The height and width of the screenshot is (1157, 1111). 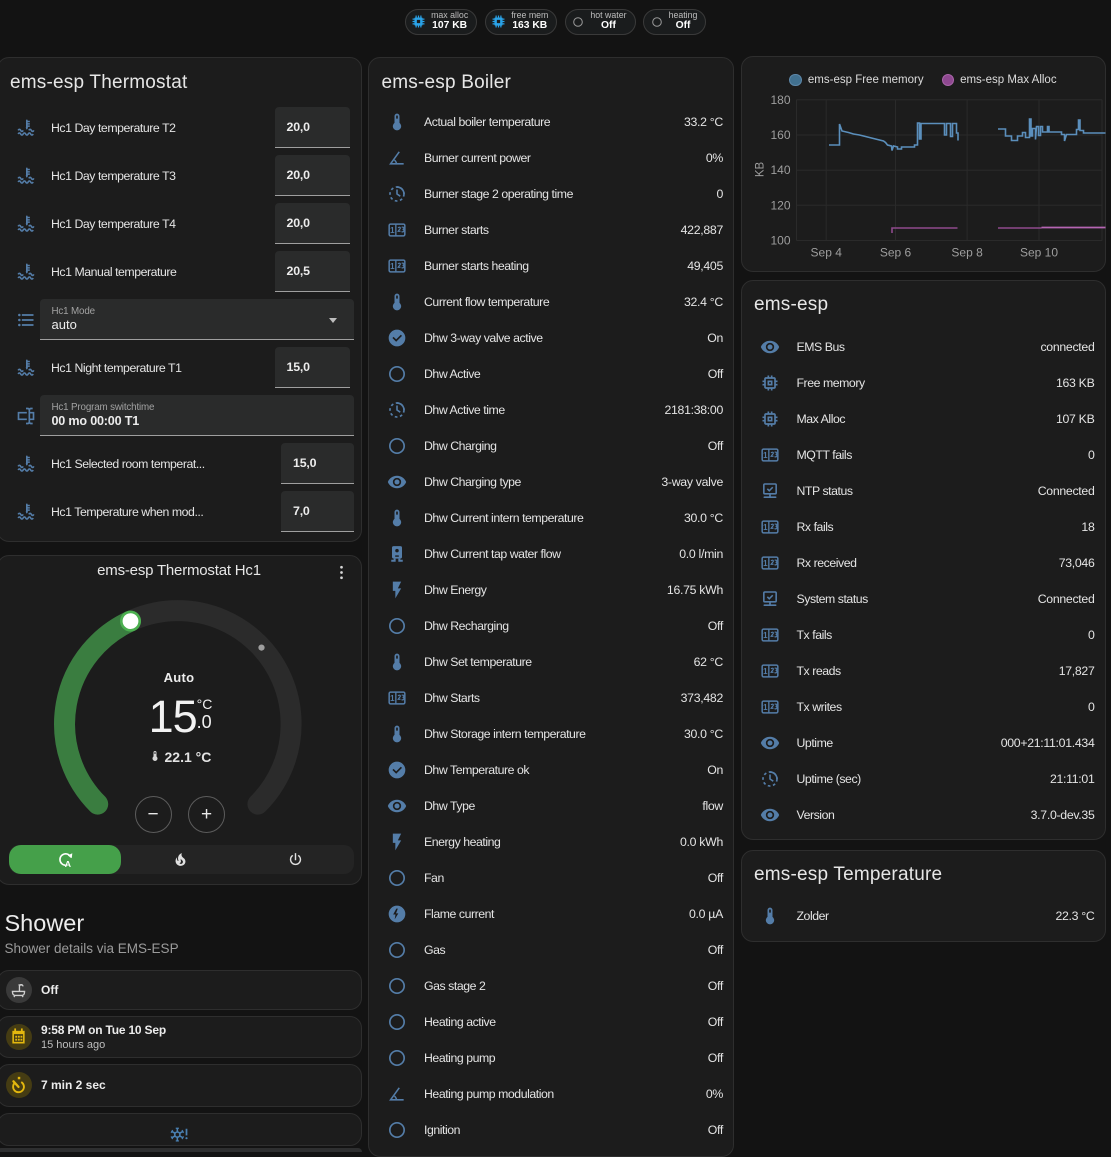 I want to click on svg-text: 120, so click(x=780, y=205).